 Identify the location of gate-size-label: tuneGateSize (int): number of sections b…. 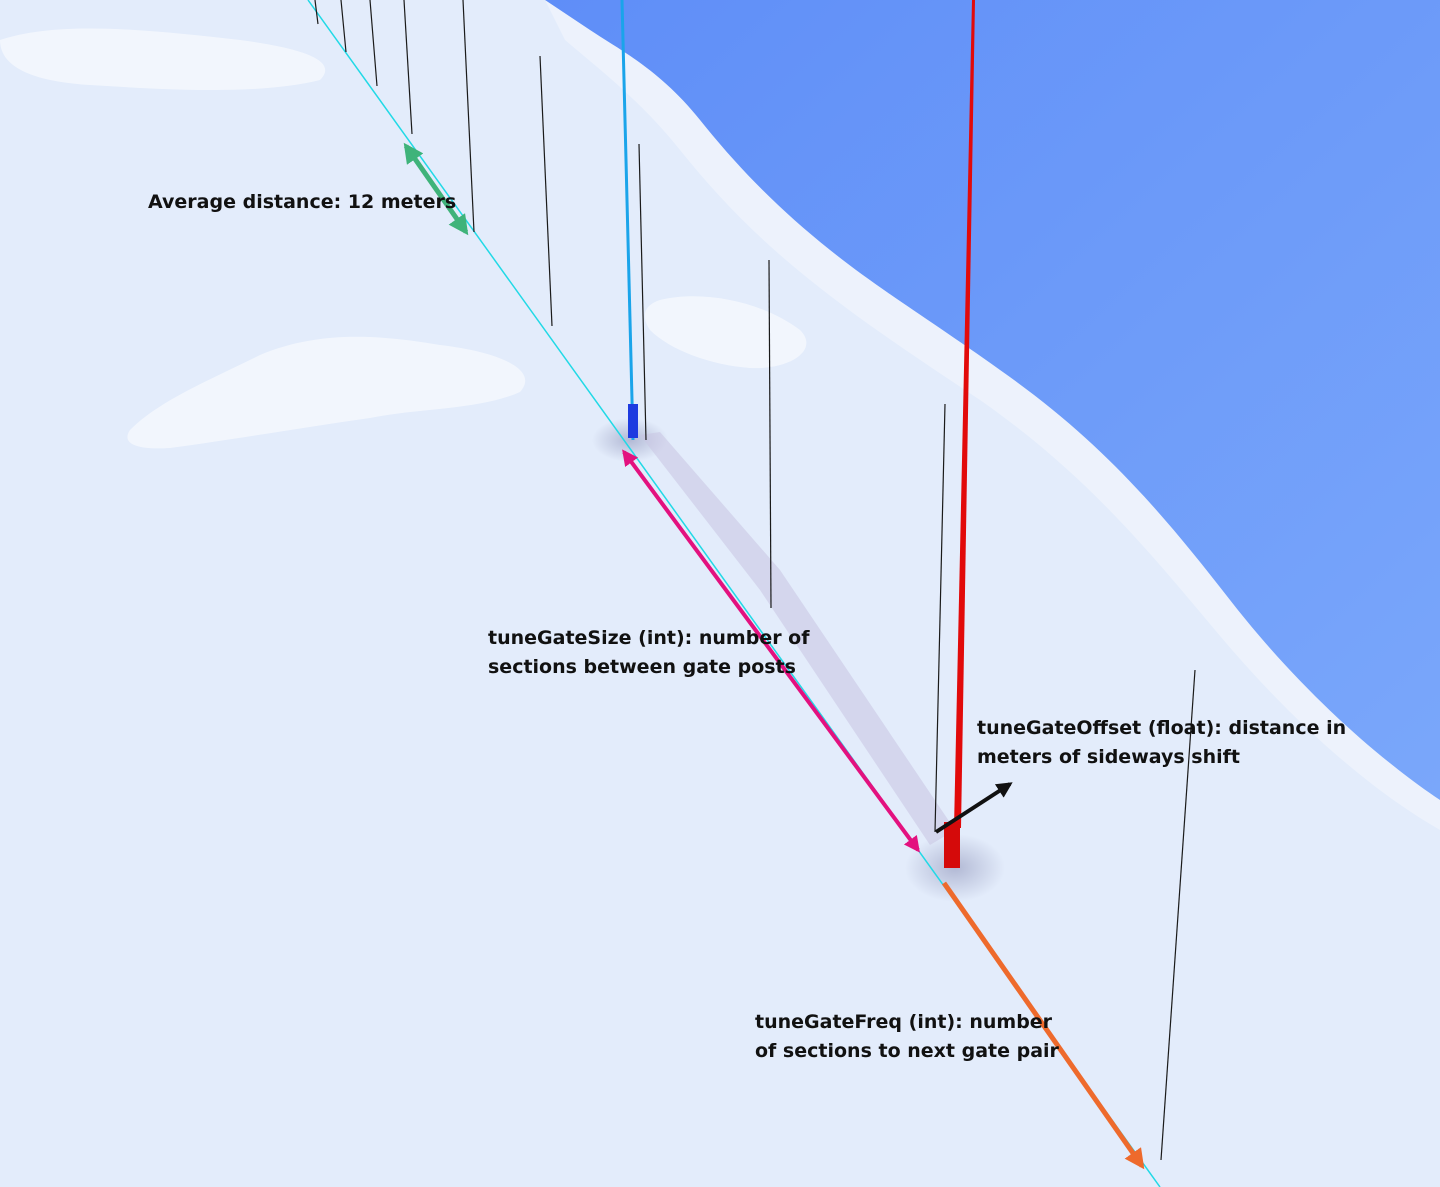
(649, 653).